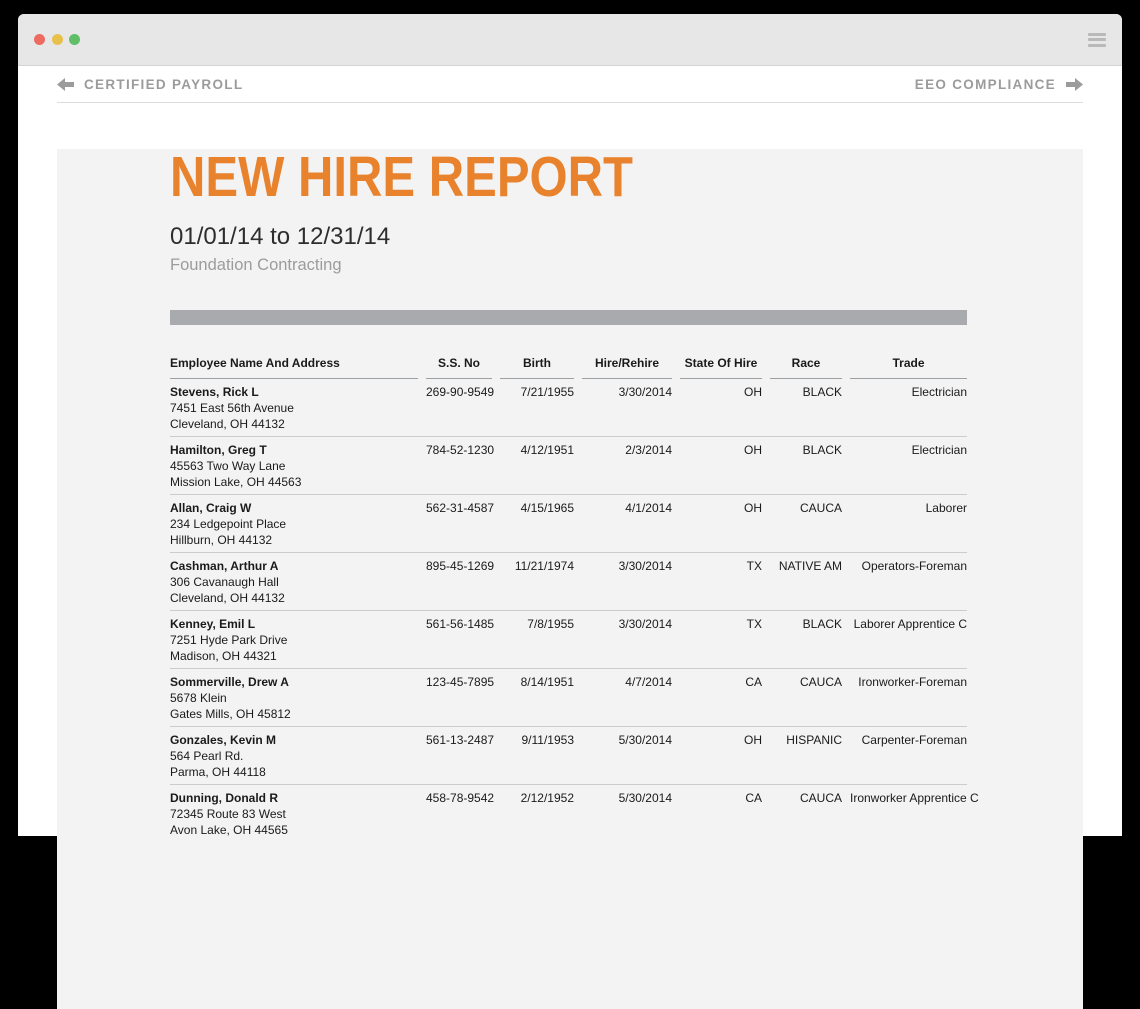 This screenshot has width=1140, height=1009. What do you see at coordinates (914, 798) in the screenshot?
I see `table-cell: Ironworker Apprentice C` at bounding box center [914, 798].